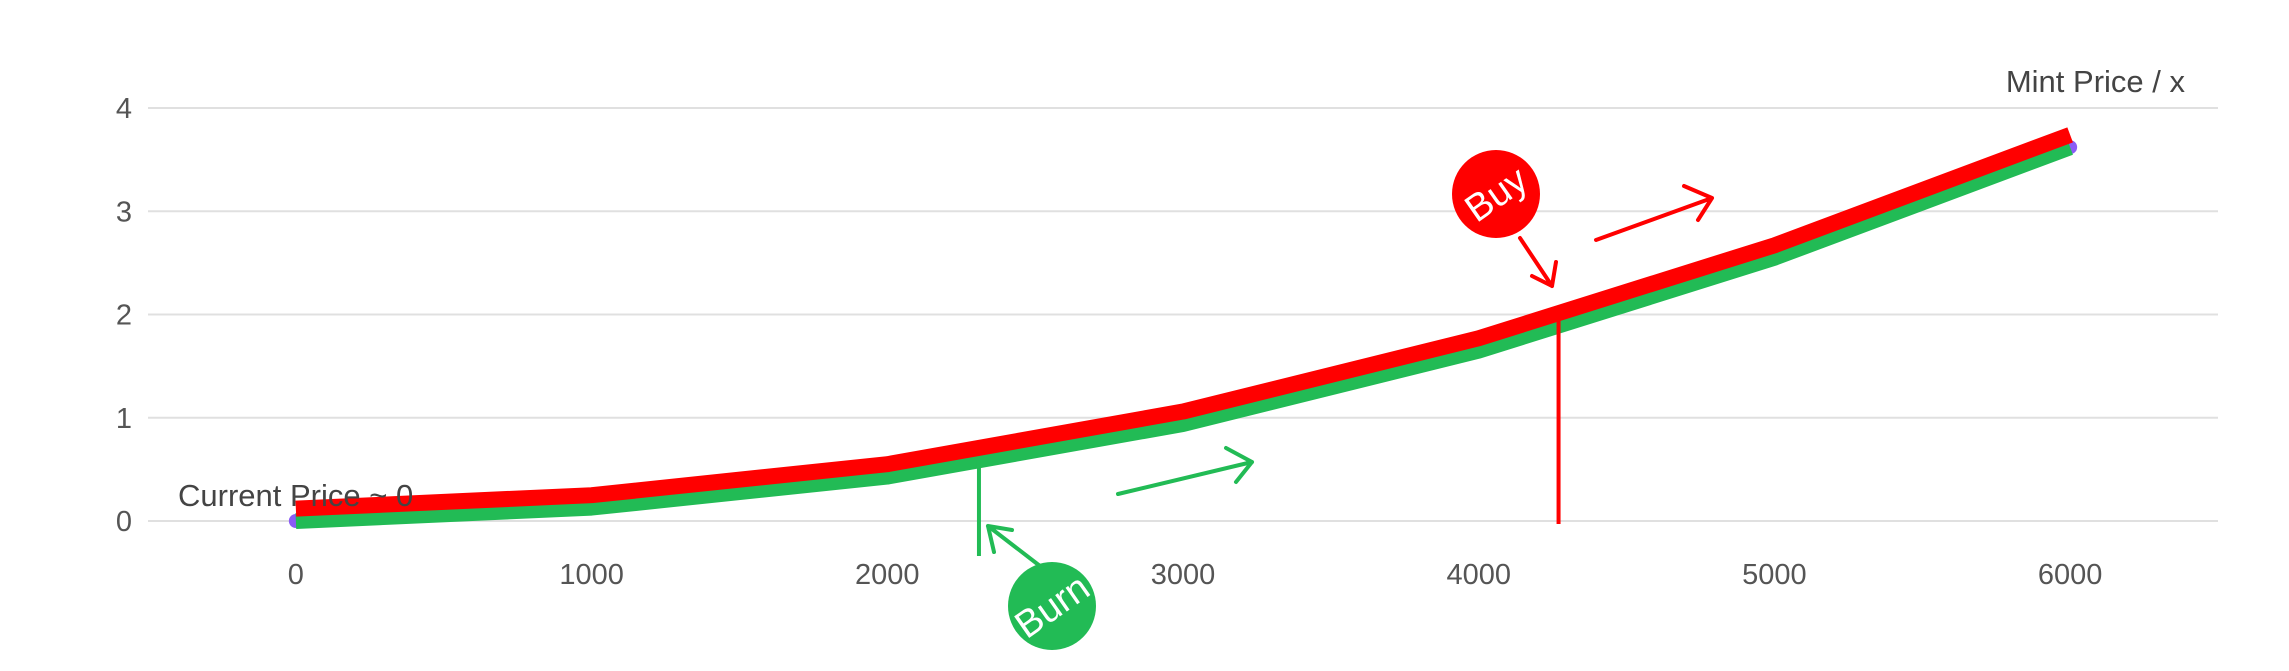 This screenshot has width=2289, height=671. I want to click on x-tick-label-5: 5000, so click(1774, 575).